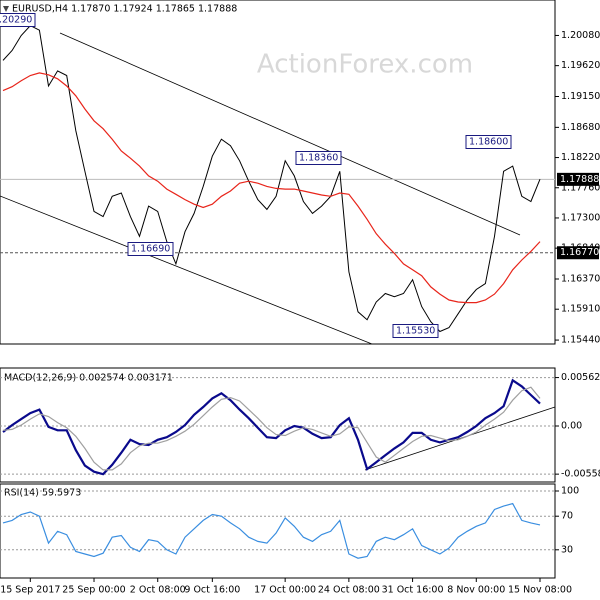 The image size is (600, 600). I want to click on y-tick-label: -0.005588, so click(580, 474).